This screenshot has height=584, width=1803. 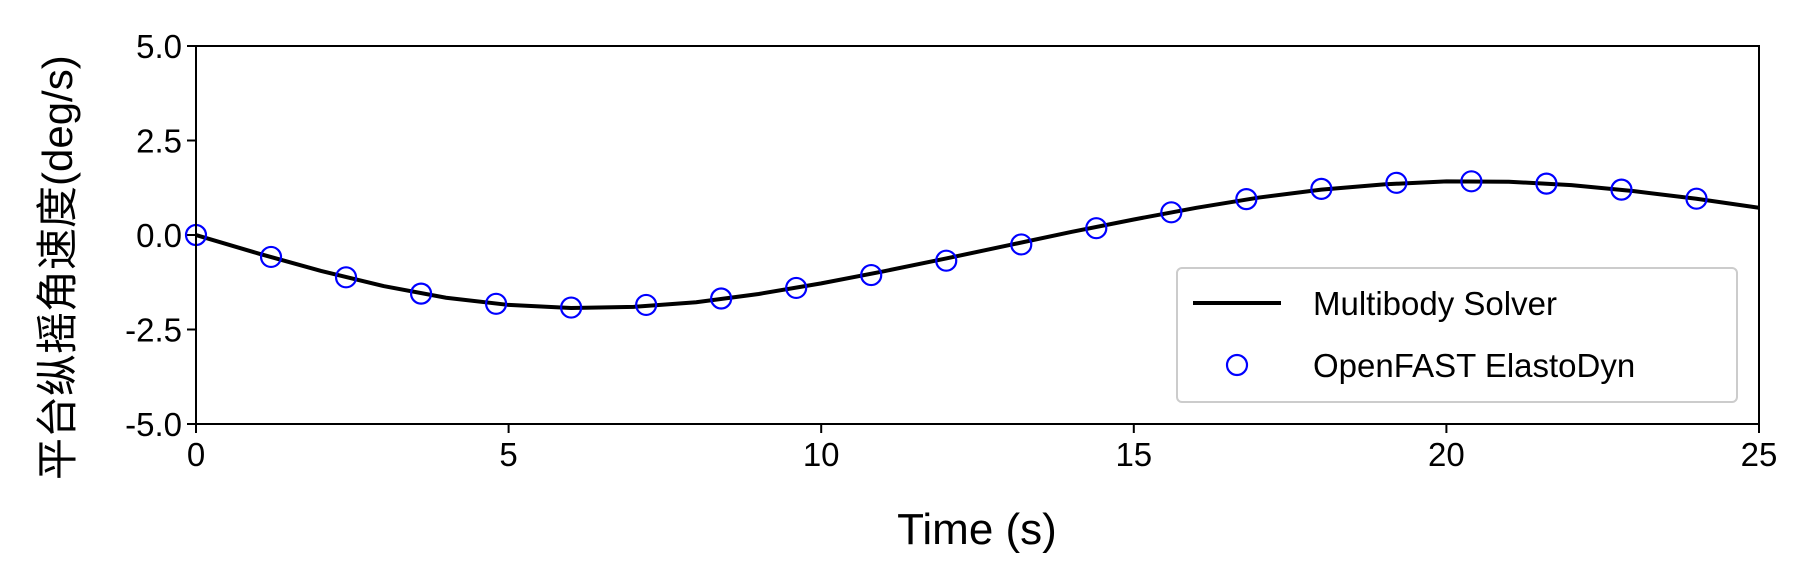 I want to click on legend-box, so click(x=1457, y=335).